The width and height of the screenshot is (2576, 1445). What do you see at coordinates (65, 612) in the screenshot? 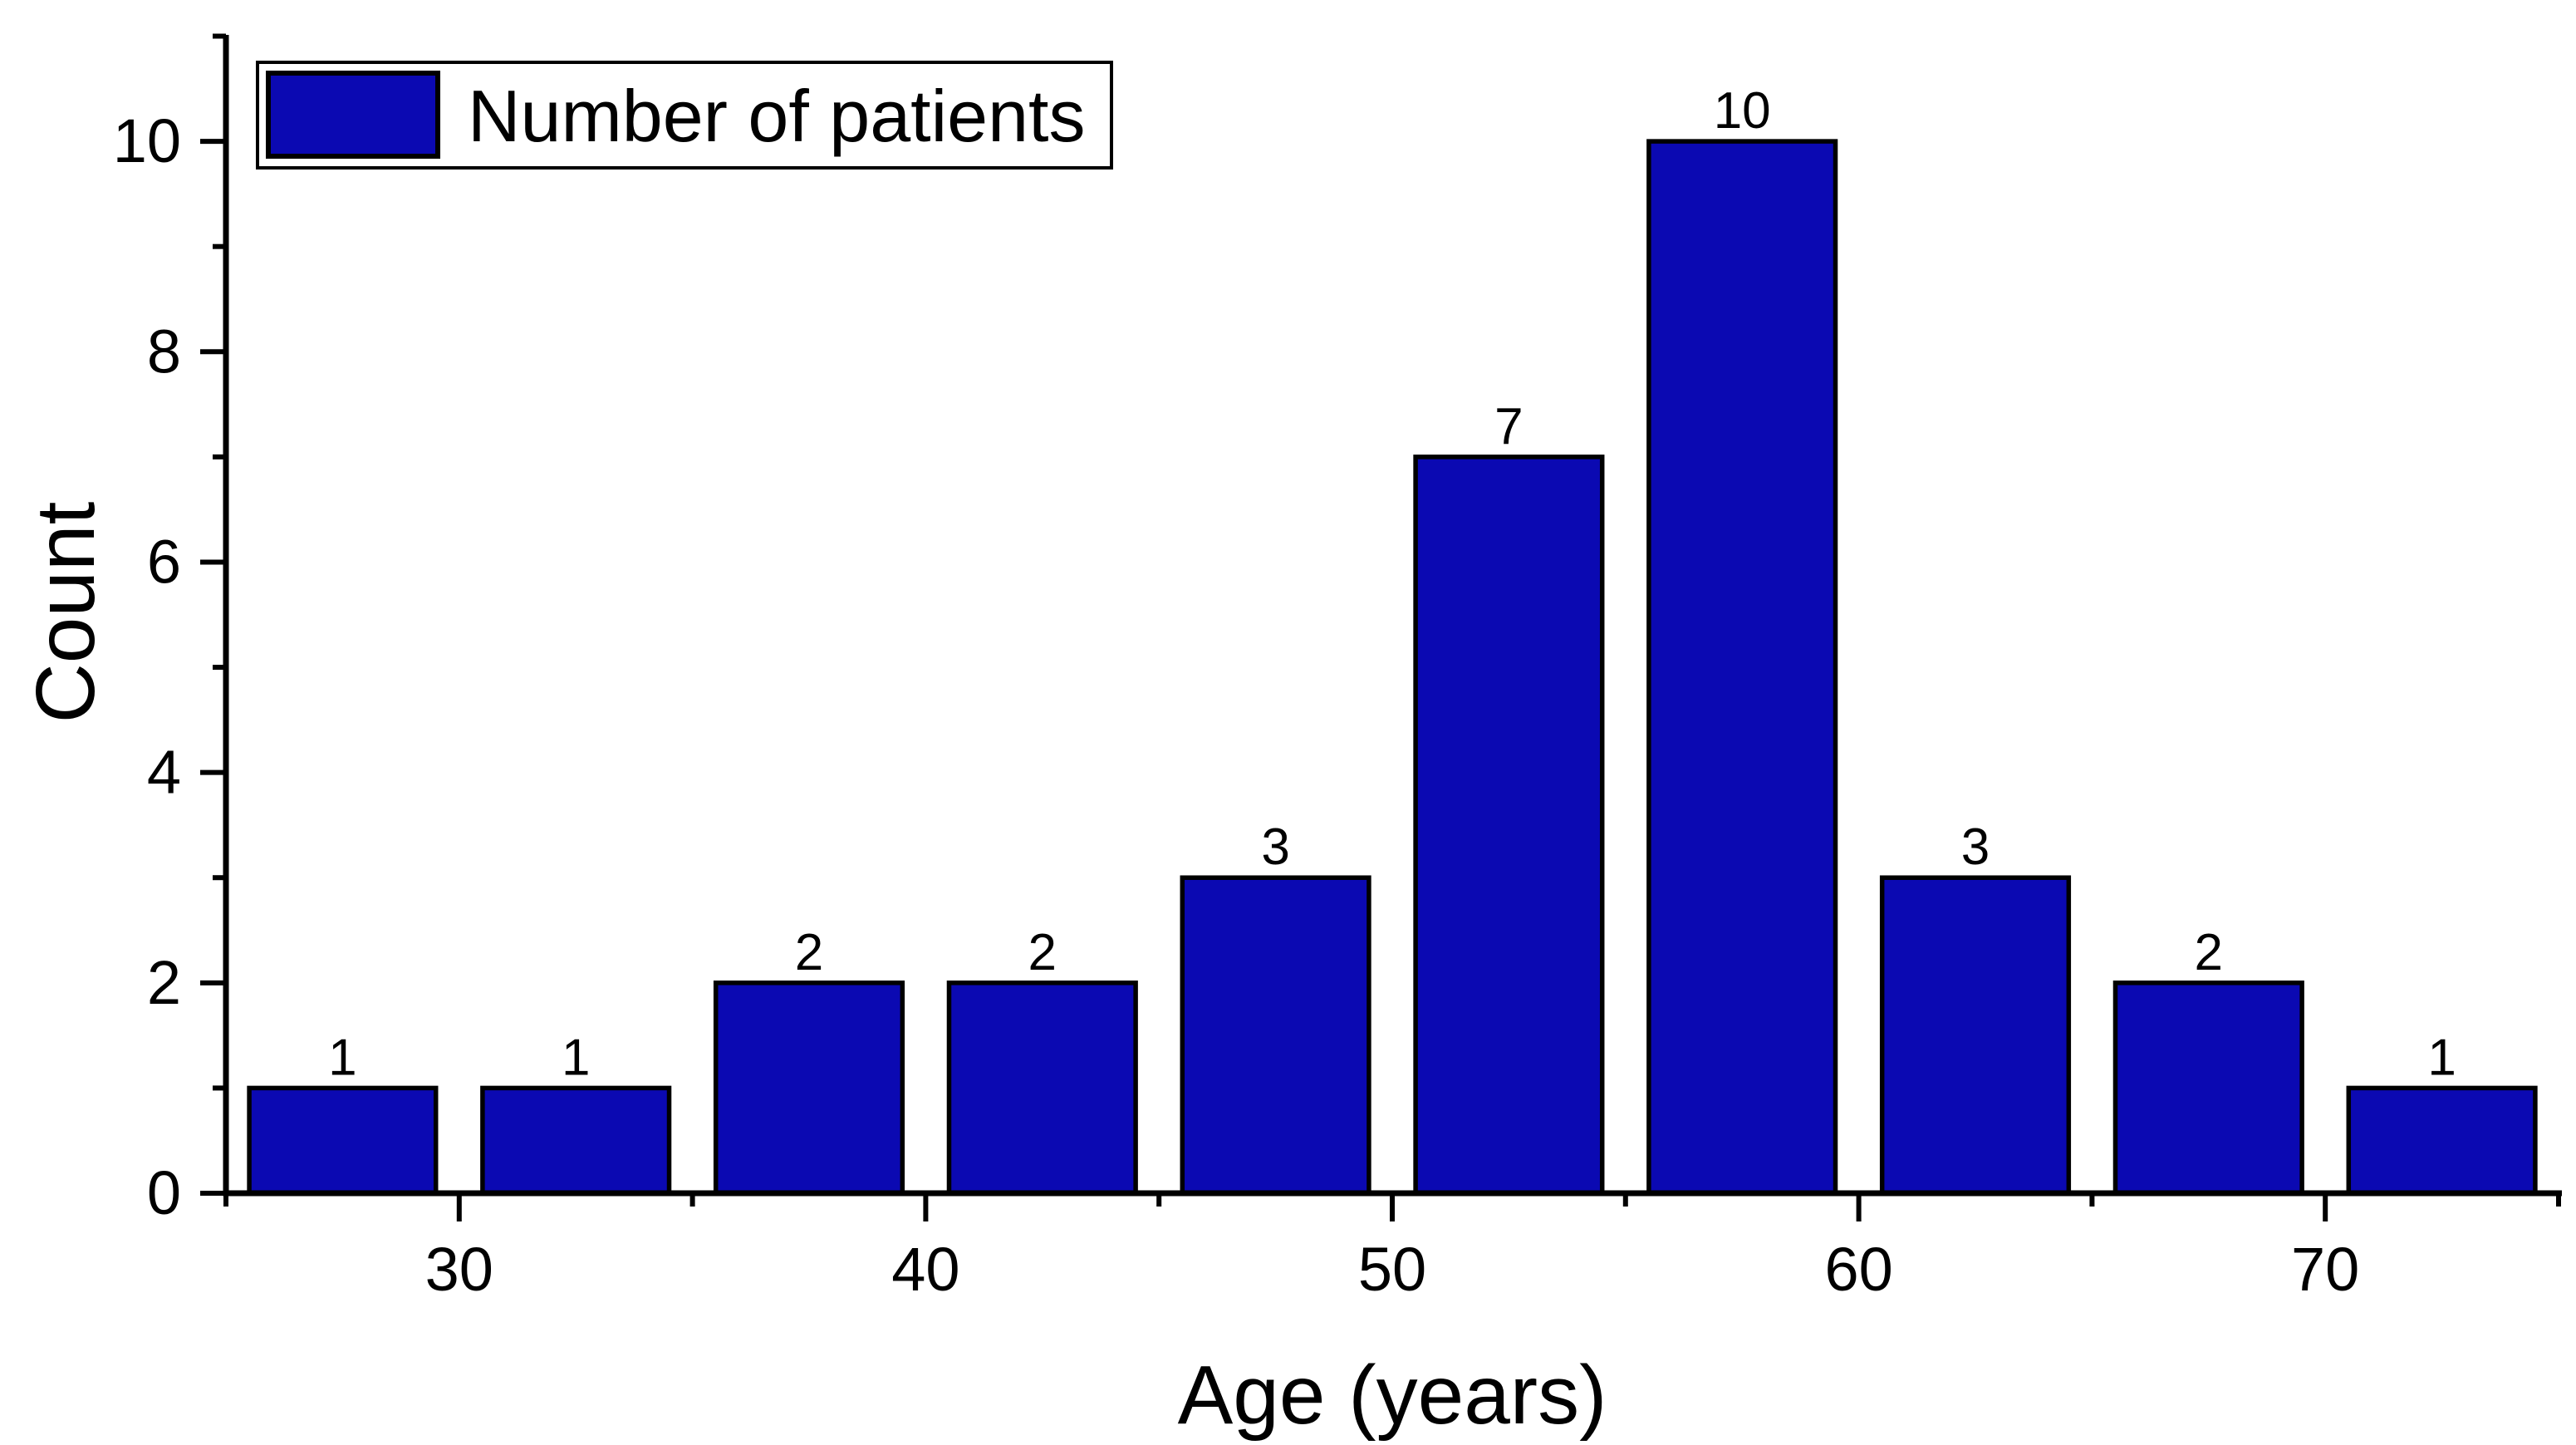
I see `y-axis-title: Count` at bounding box center [65, 612].